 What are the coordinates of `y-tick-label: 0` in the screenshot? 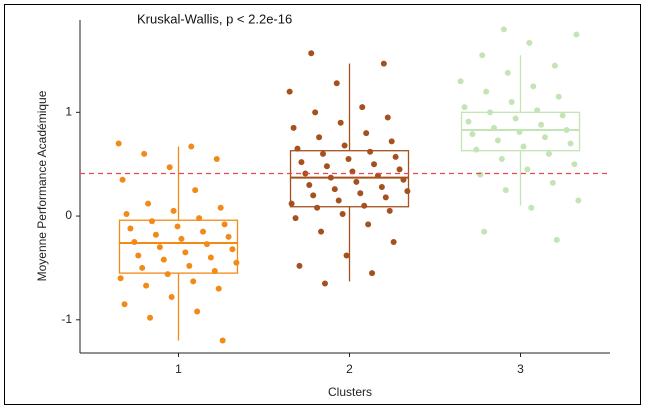 It's located at (68, 215).